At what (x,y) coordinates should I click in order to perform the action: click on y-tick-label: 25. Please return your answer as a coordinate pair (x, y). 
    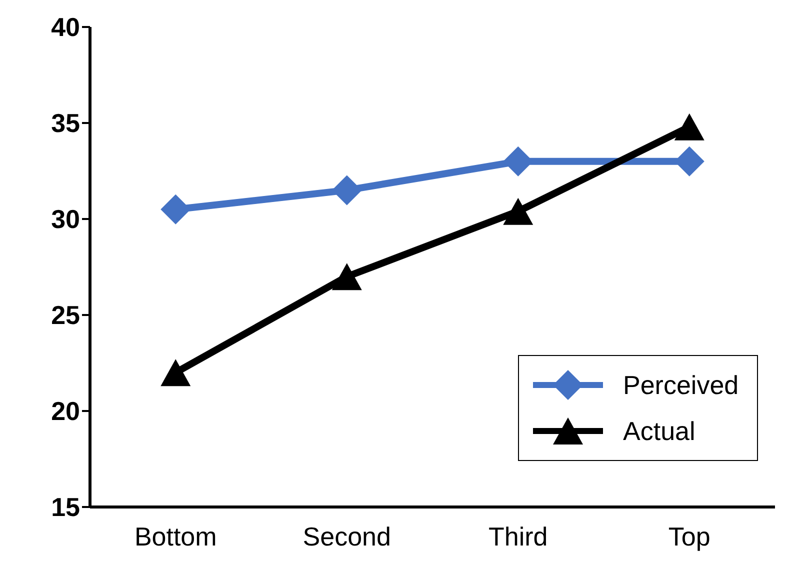
    Looking at the image, I should click on (65, 315).